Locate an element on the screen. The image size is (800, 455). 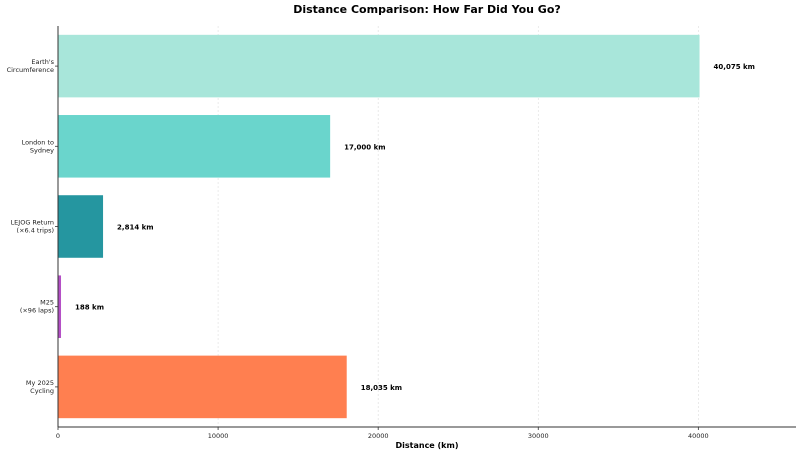
x-tick-label: 10000 is located at coordinates (218, 436).